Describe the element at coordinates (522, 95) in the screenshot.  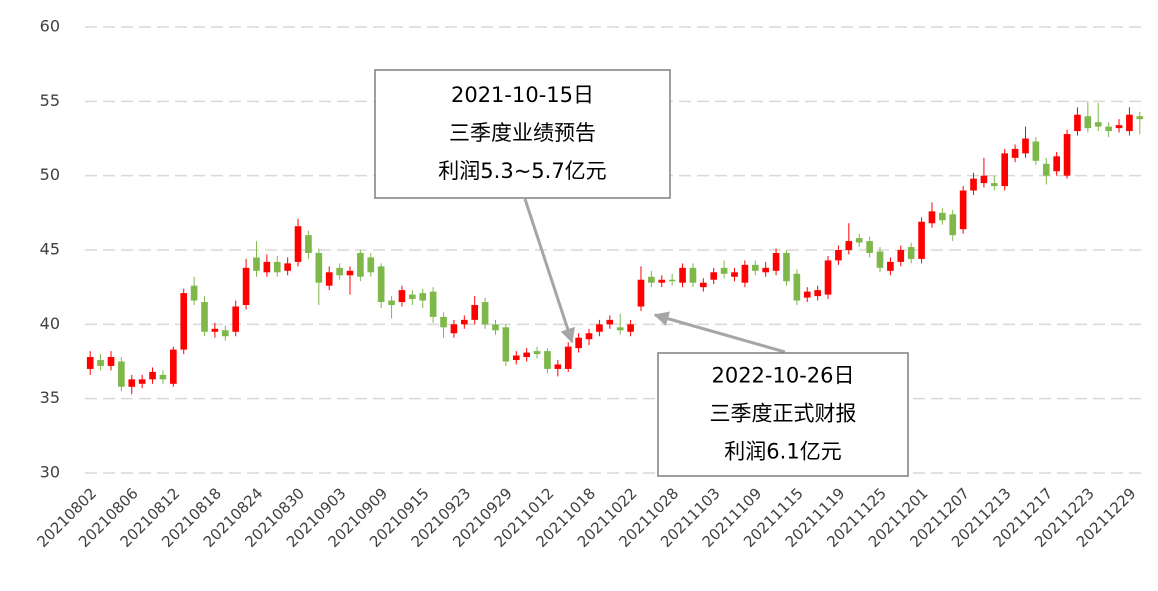
I see `annotation-text: 2021-10-15日` at that location.